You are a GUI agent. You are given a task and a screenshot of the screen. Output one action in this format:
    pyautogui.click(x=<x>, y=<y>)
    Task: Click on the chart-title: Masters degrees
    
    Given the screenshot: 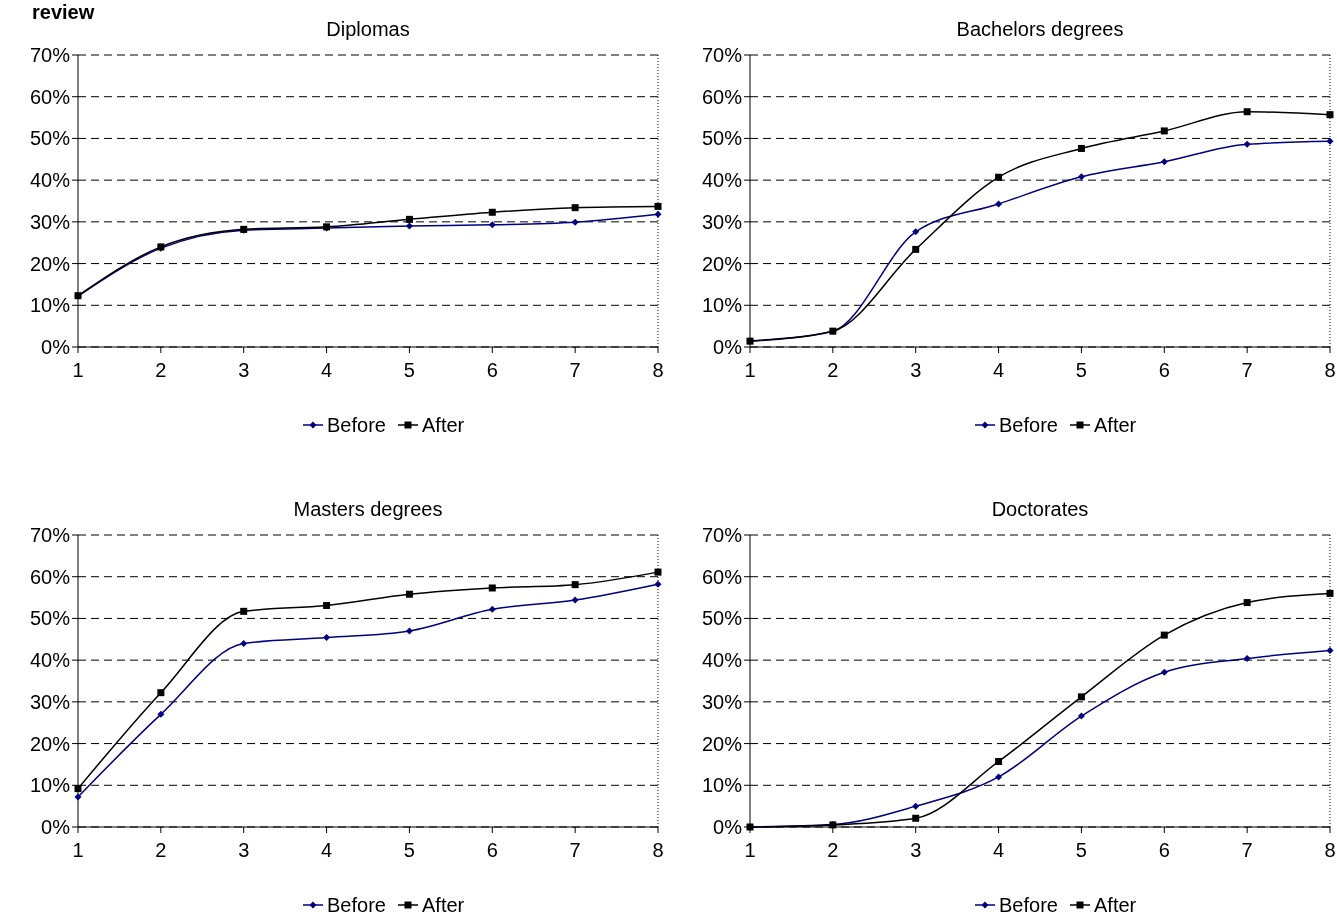 What is the action you would take?
    pyautogui.click(x=368, y=509)
    